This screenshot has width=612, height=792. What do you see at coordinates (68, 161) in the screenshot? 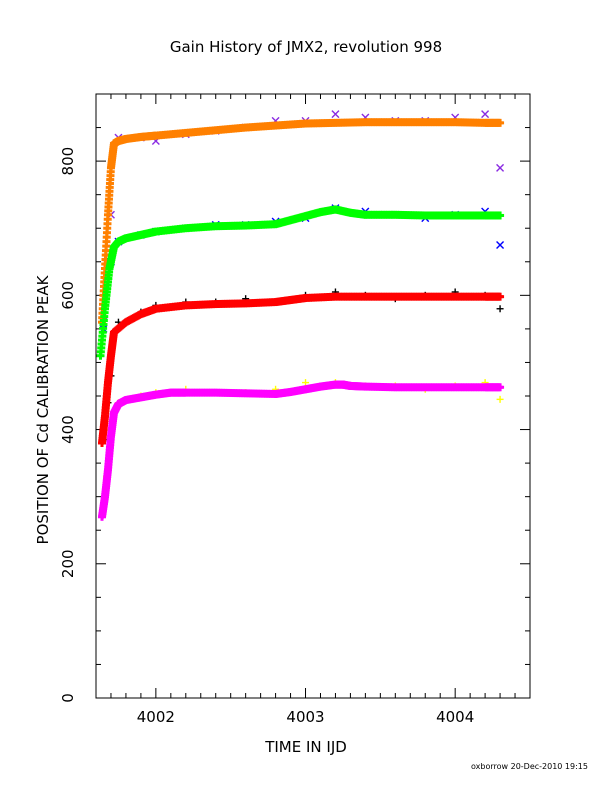
I see `y-tick-label: 800` at bounding box center [68, 161].